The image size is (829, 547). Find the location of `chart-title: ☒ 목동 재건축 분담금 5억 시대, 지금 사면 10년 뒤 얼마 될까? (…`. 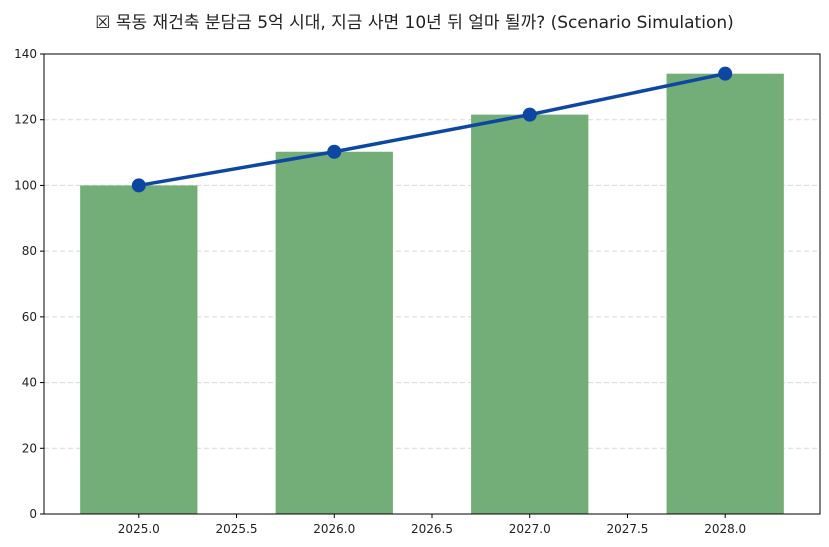

chart-title: ☒ 목동 재건축 분담금 5억 시대, 지금 사면 10년 뒤 얼마 될까? (… is located at coordinates (414, 23).